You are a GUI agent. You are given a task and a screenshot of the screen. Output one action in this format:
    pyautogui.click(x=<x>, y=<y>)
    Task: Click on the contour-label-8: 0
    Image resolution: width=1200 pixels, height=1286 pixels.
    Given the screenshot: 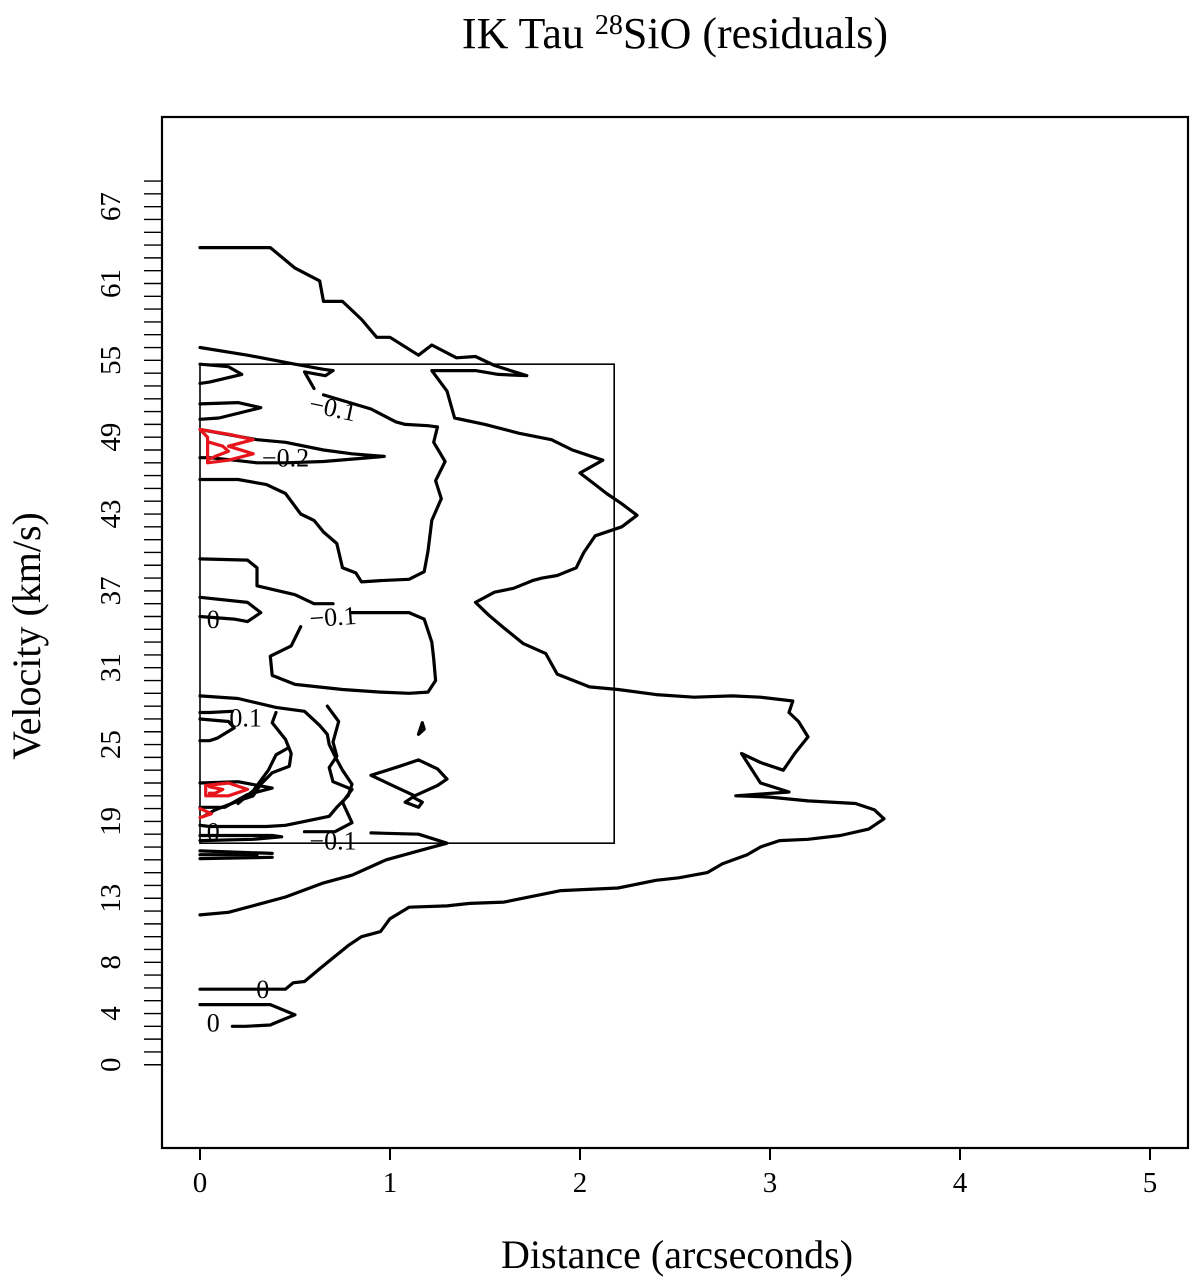 What is the action you would take?
    pyautogui.click(x=213, y=1022)
    